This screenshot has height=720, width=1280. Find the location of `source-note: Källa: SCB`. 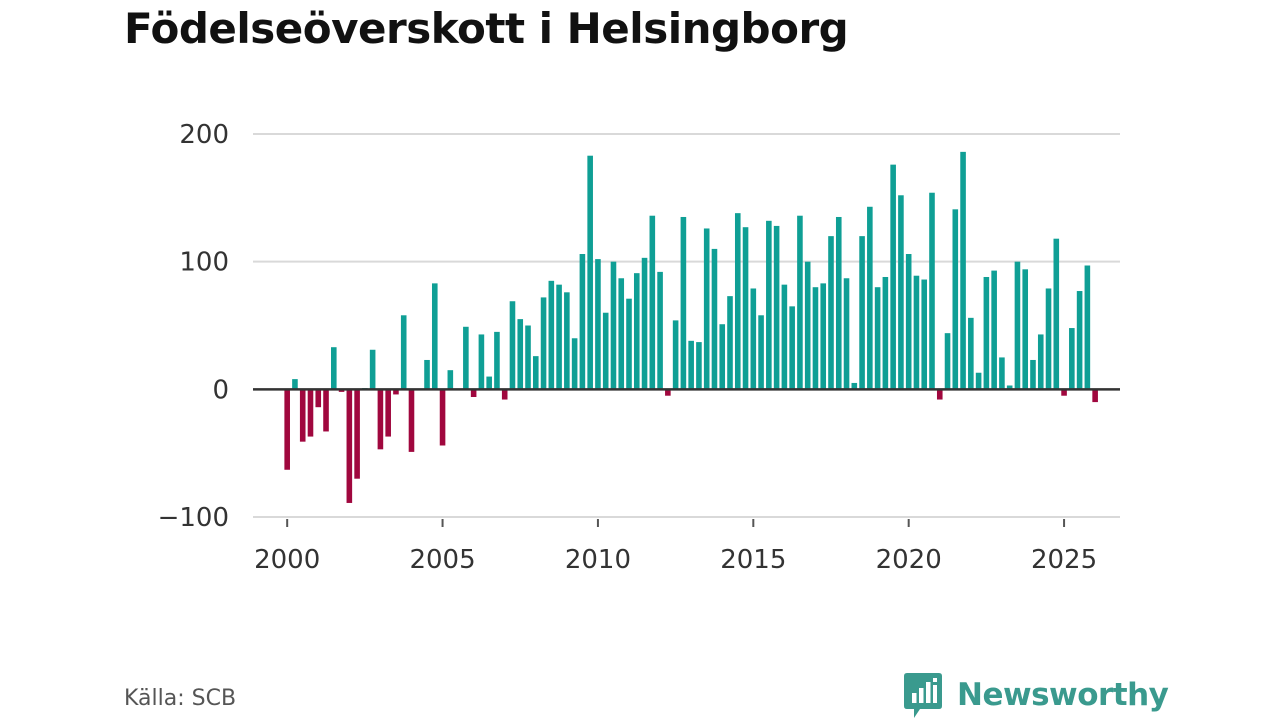

source-note: Källa: SCB is located at coordinates (180, 698).